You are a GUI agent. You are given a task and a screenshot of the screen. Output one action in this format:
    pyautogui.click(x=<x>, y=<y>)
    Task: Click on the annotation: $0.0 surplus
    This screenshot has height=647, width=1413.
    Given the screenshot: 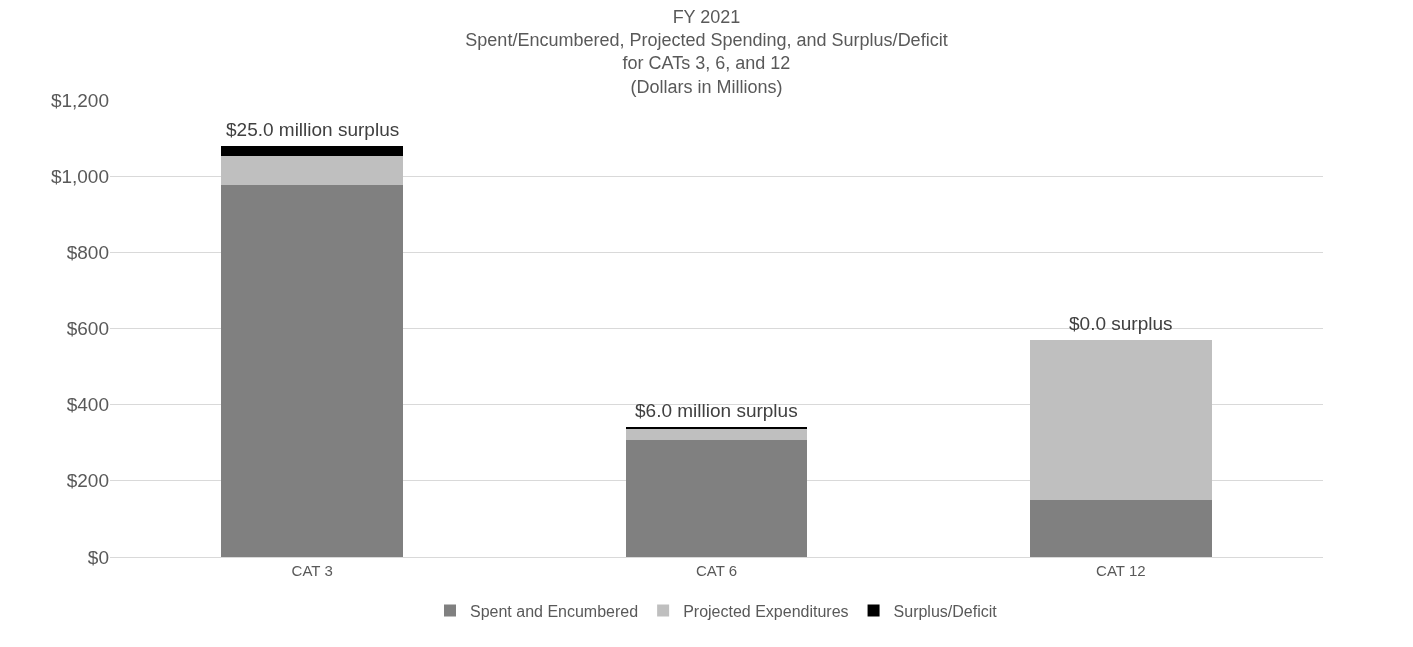 What is the action you would take?
    pyautogui.click(x=1121, y=323)
    